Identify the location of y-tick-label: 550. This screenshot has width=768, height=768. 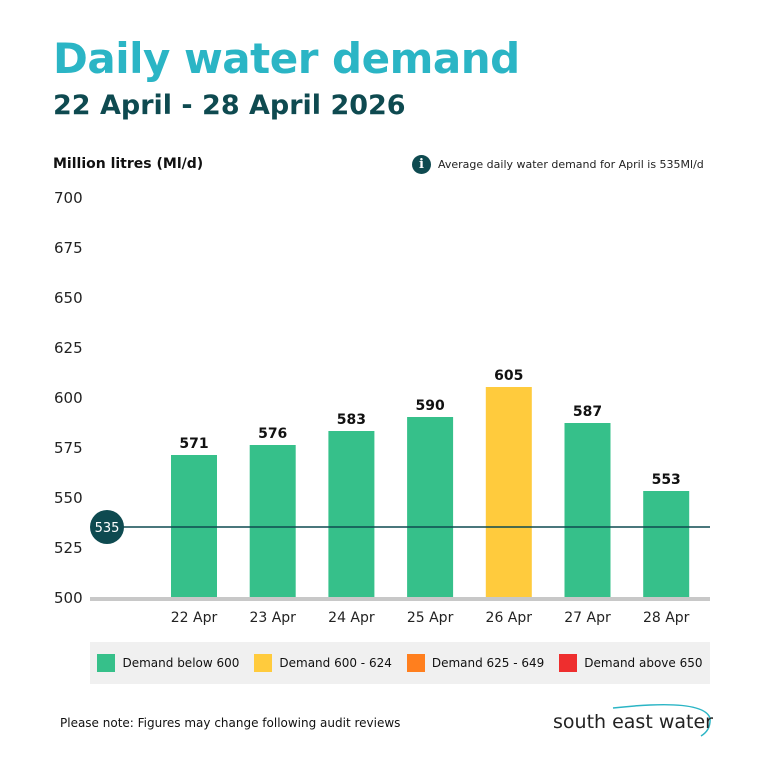
(68, 498).